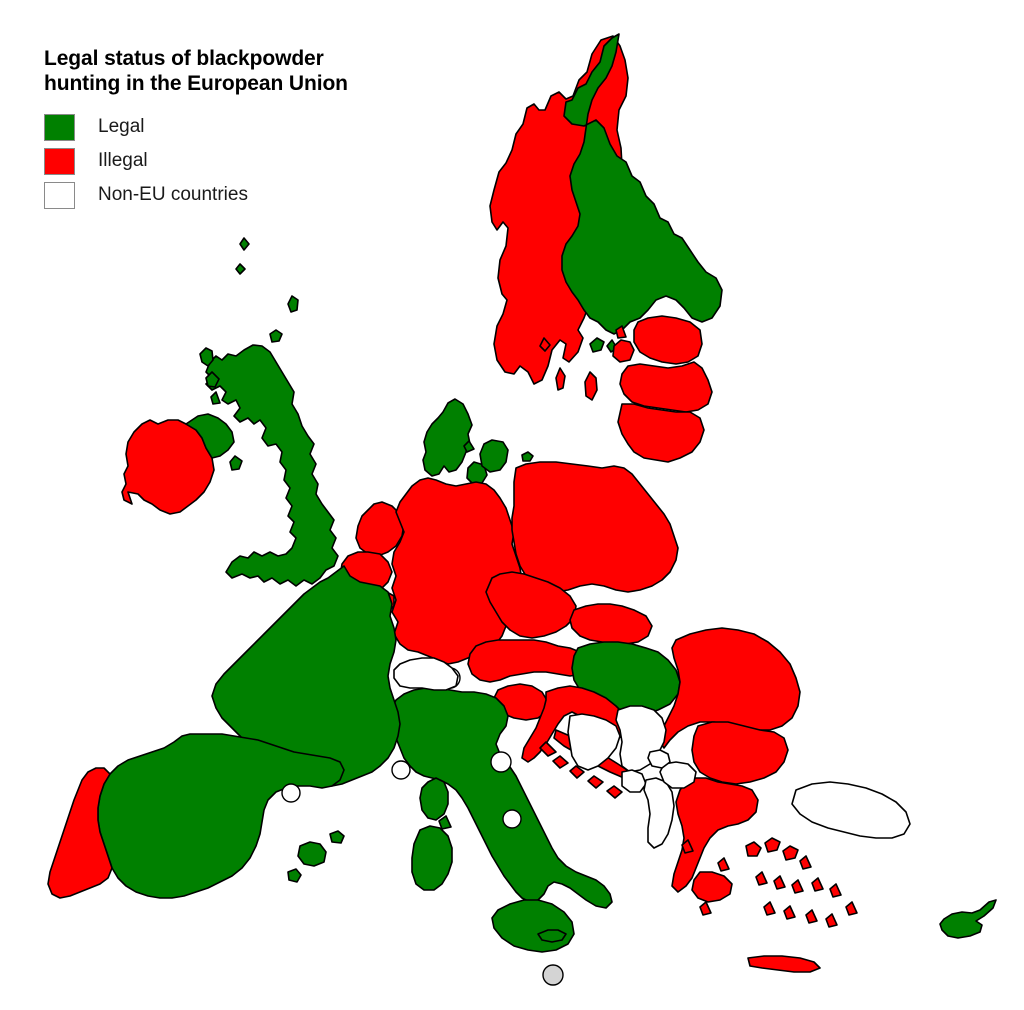 The image size is (1024, 1010). What do you see at coordinates (210, 436) in the screenshot?
I see `region-uk-northern-ireland` at bounding box center [210, 436].